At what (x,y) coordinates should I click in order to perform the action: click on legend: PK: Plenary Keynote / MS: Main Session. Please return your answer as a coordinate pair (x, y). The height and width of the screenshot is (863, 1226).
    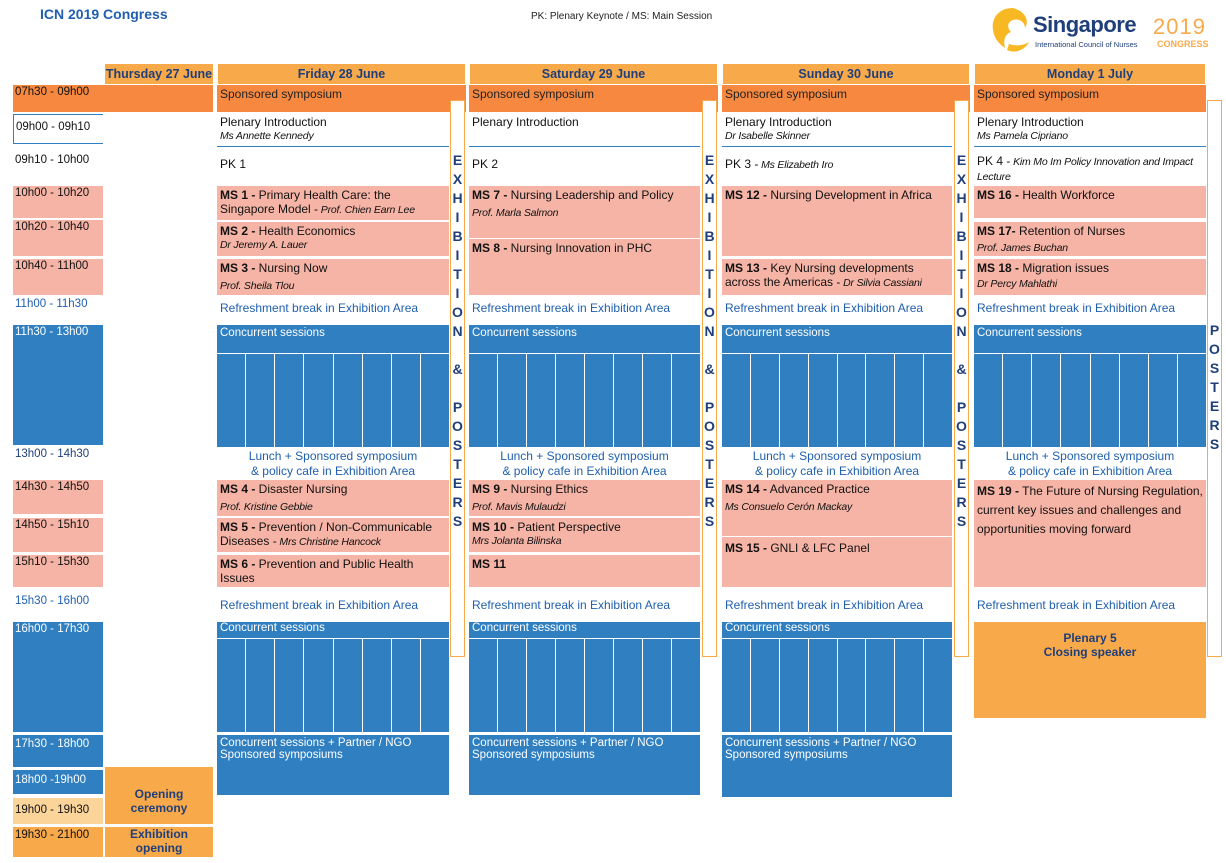
    Looking at the image, I should click on (622, 16).